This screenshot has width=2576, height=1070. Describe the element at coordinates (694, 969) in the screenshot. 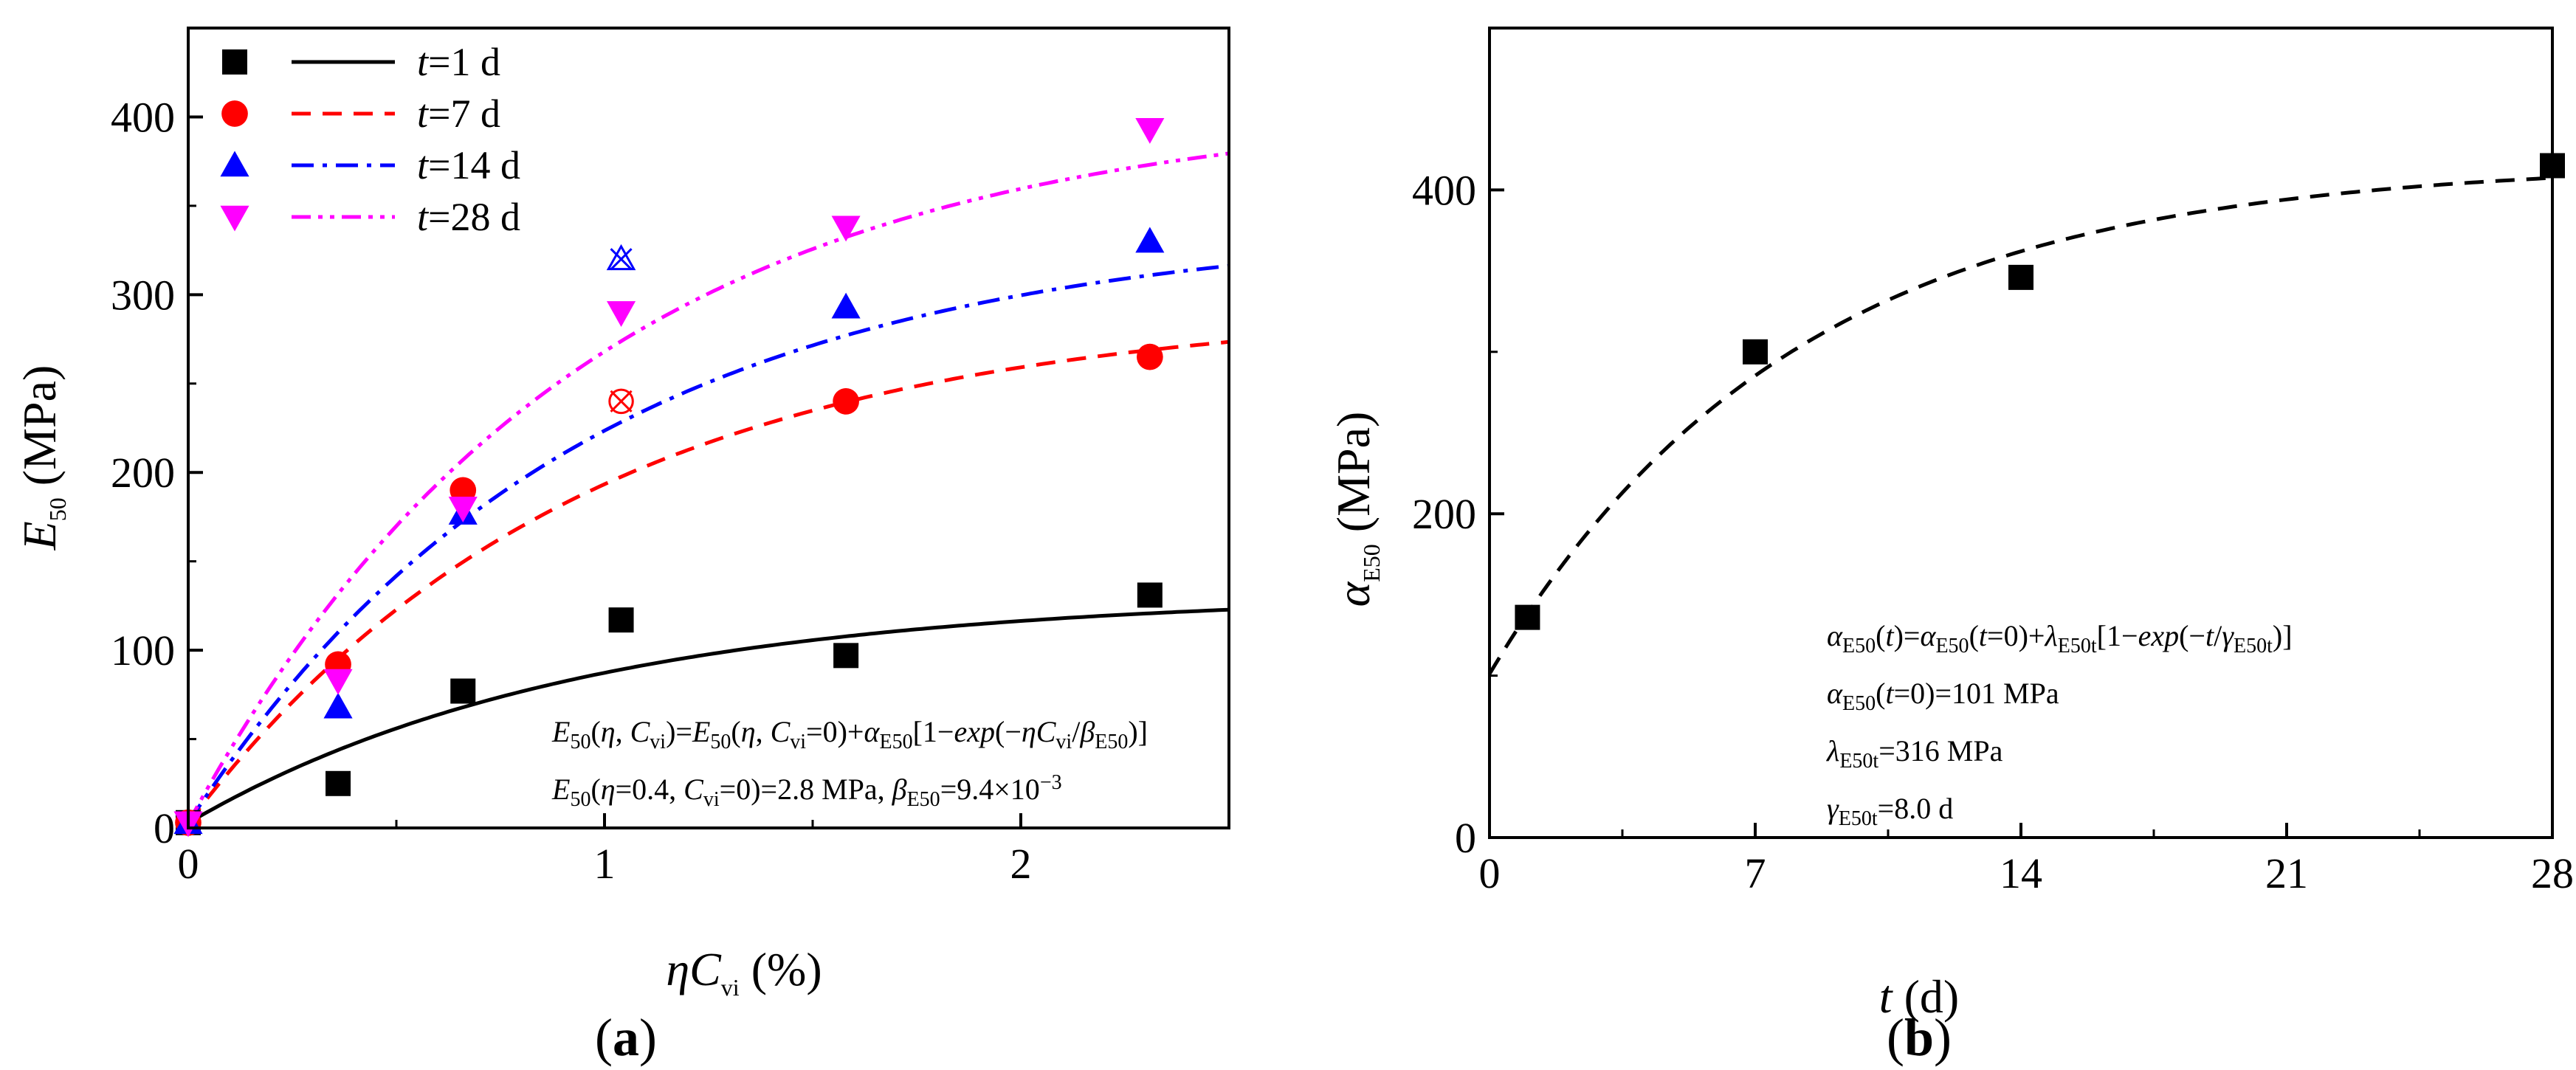

I see `panel-a-xlabel-main: ηC` at that location.